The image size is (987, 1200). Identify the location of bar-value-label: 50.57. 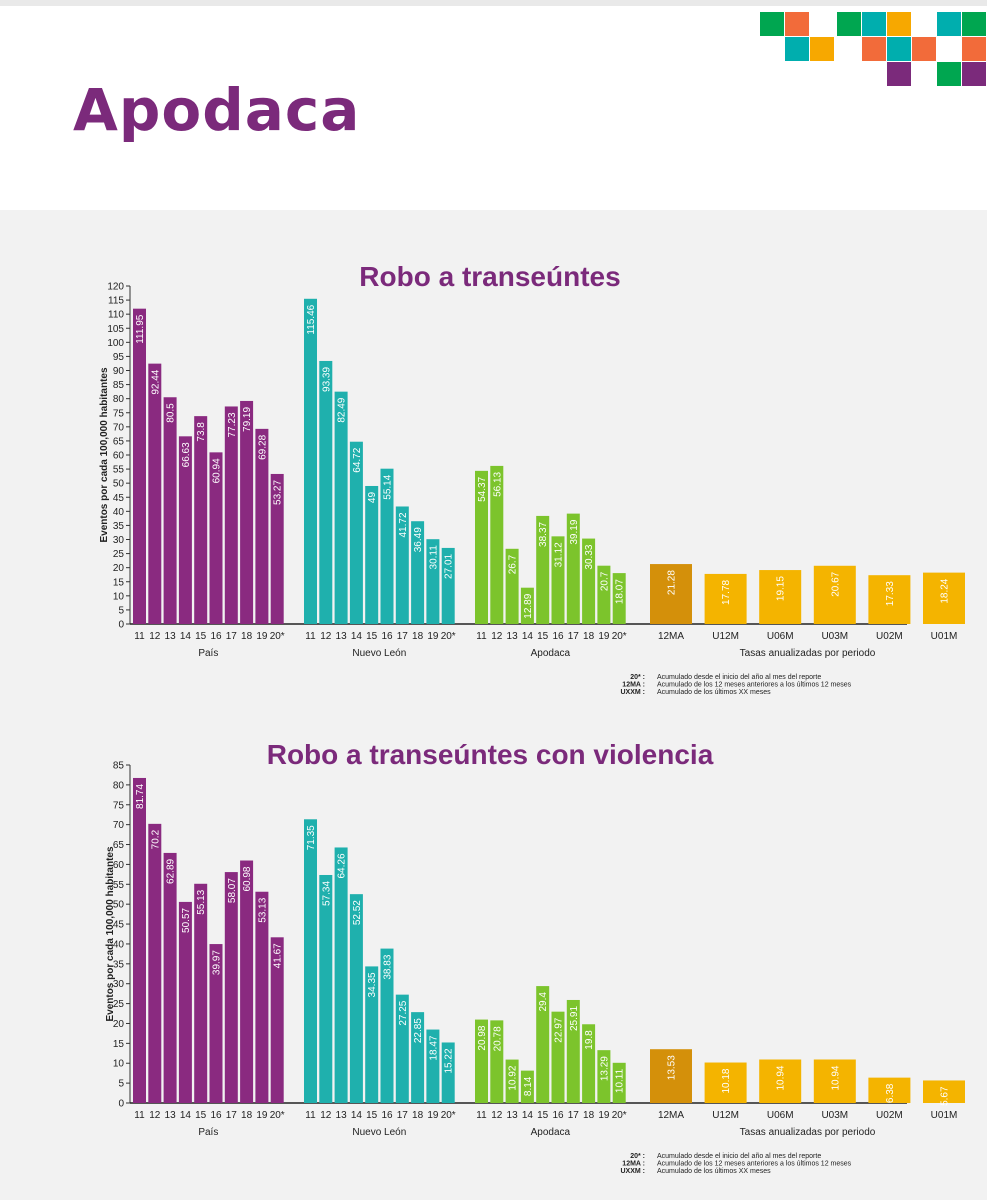
(186, 919).